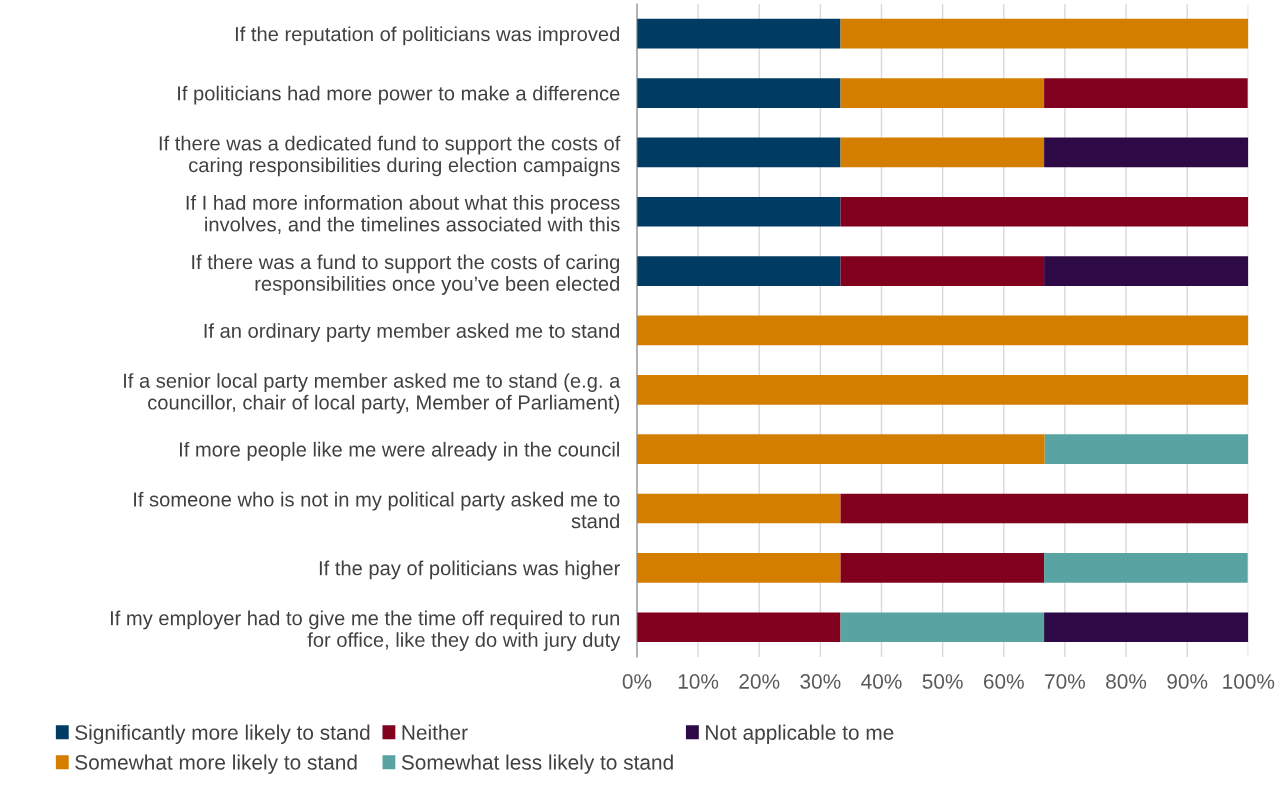 This screenshot has height=806, width=1279. I want to click on y-tick-label: If the pay of politicians was higher, so click(469, 570).